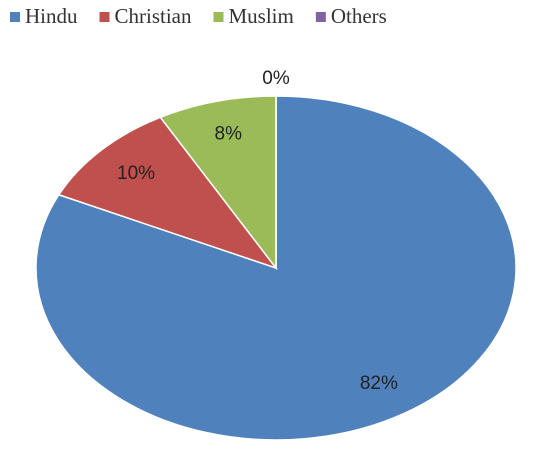 Image resolution: width=553 pixels, height=463 pixels. I want to click on legend-label: Muslim, so click(261, 16).